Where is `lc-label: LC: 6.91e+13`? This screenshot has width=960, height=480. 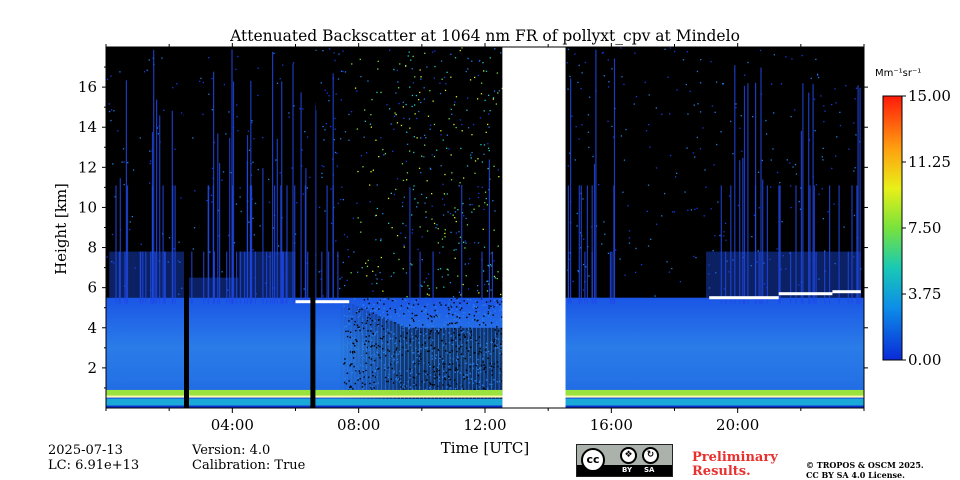 lc-label: LC: 6.91e+13 is located at coordinates (94, 465).